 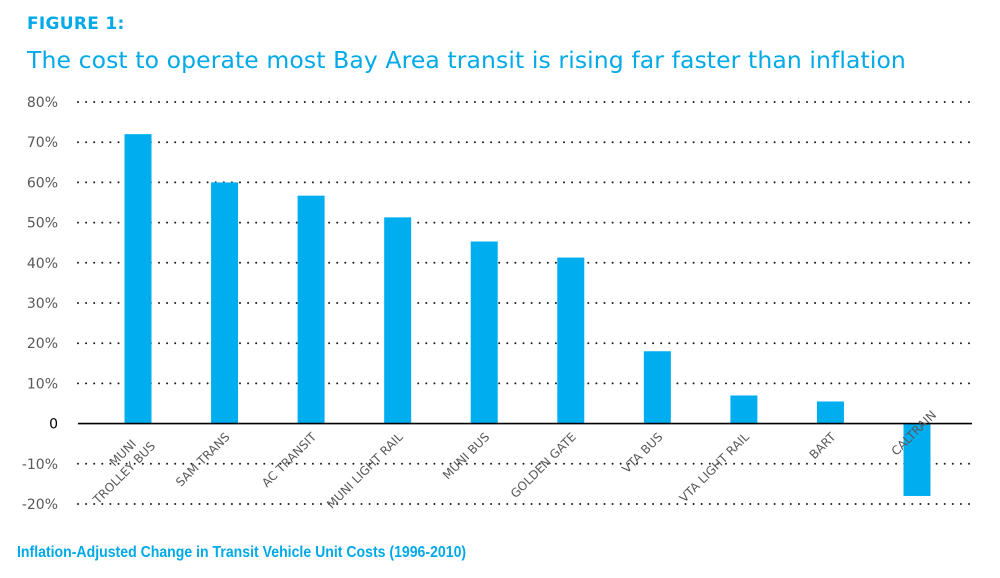 What do you see at coordinates (118, 467) in the screenshot?
I see `x-tick-label: MUNITROLLEY BUS` at bounding box center [118, 467].